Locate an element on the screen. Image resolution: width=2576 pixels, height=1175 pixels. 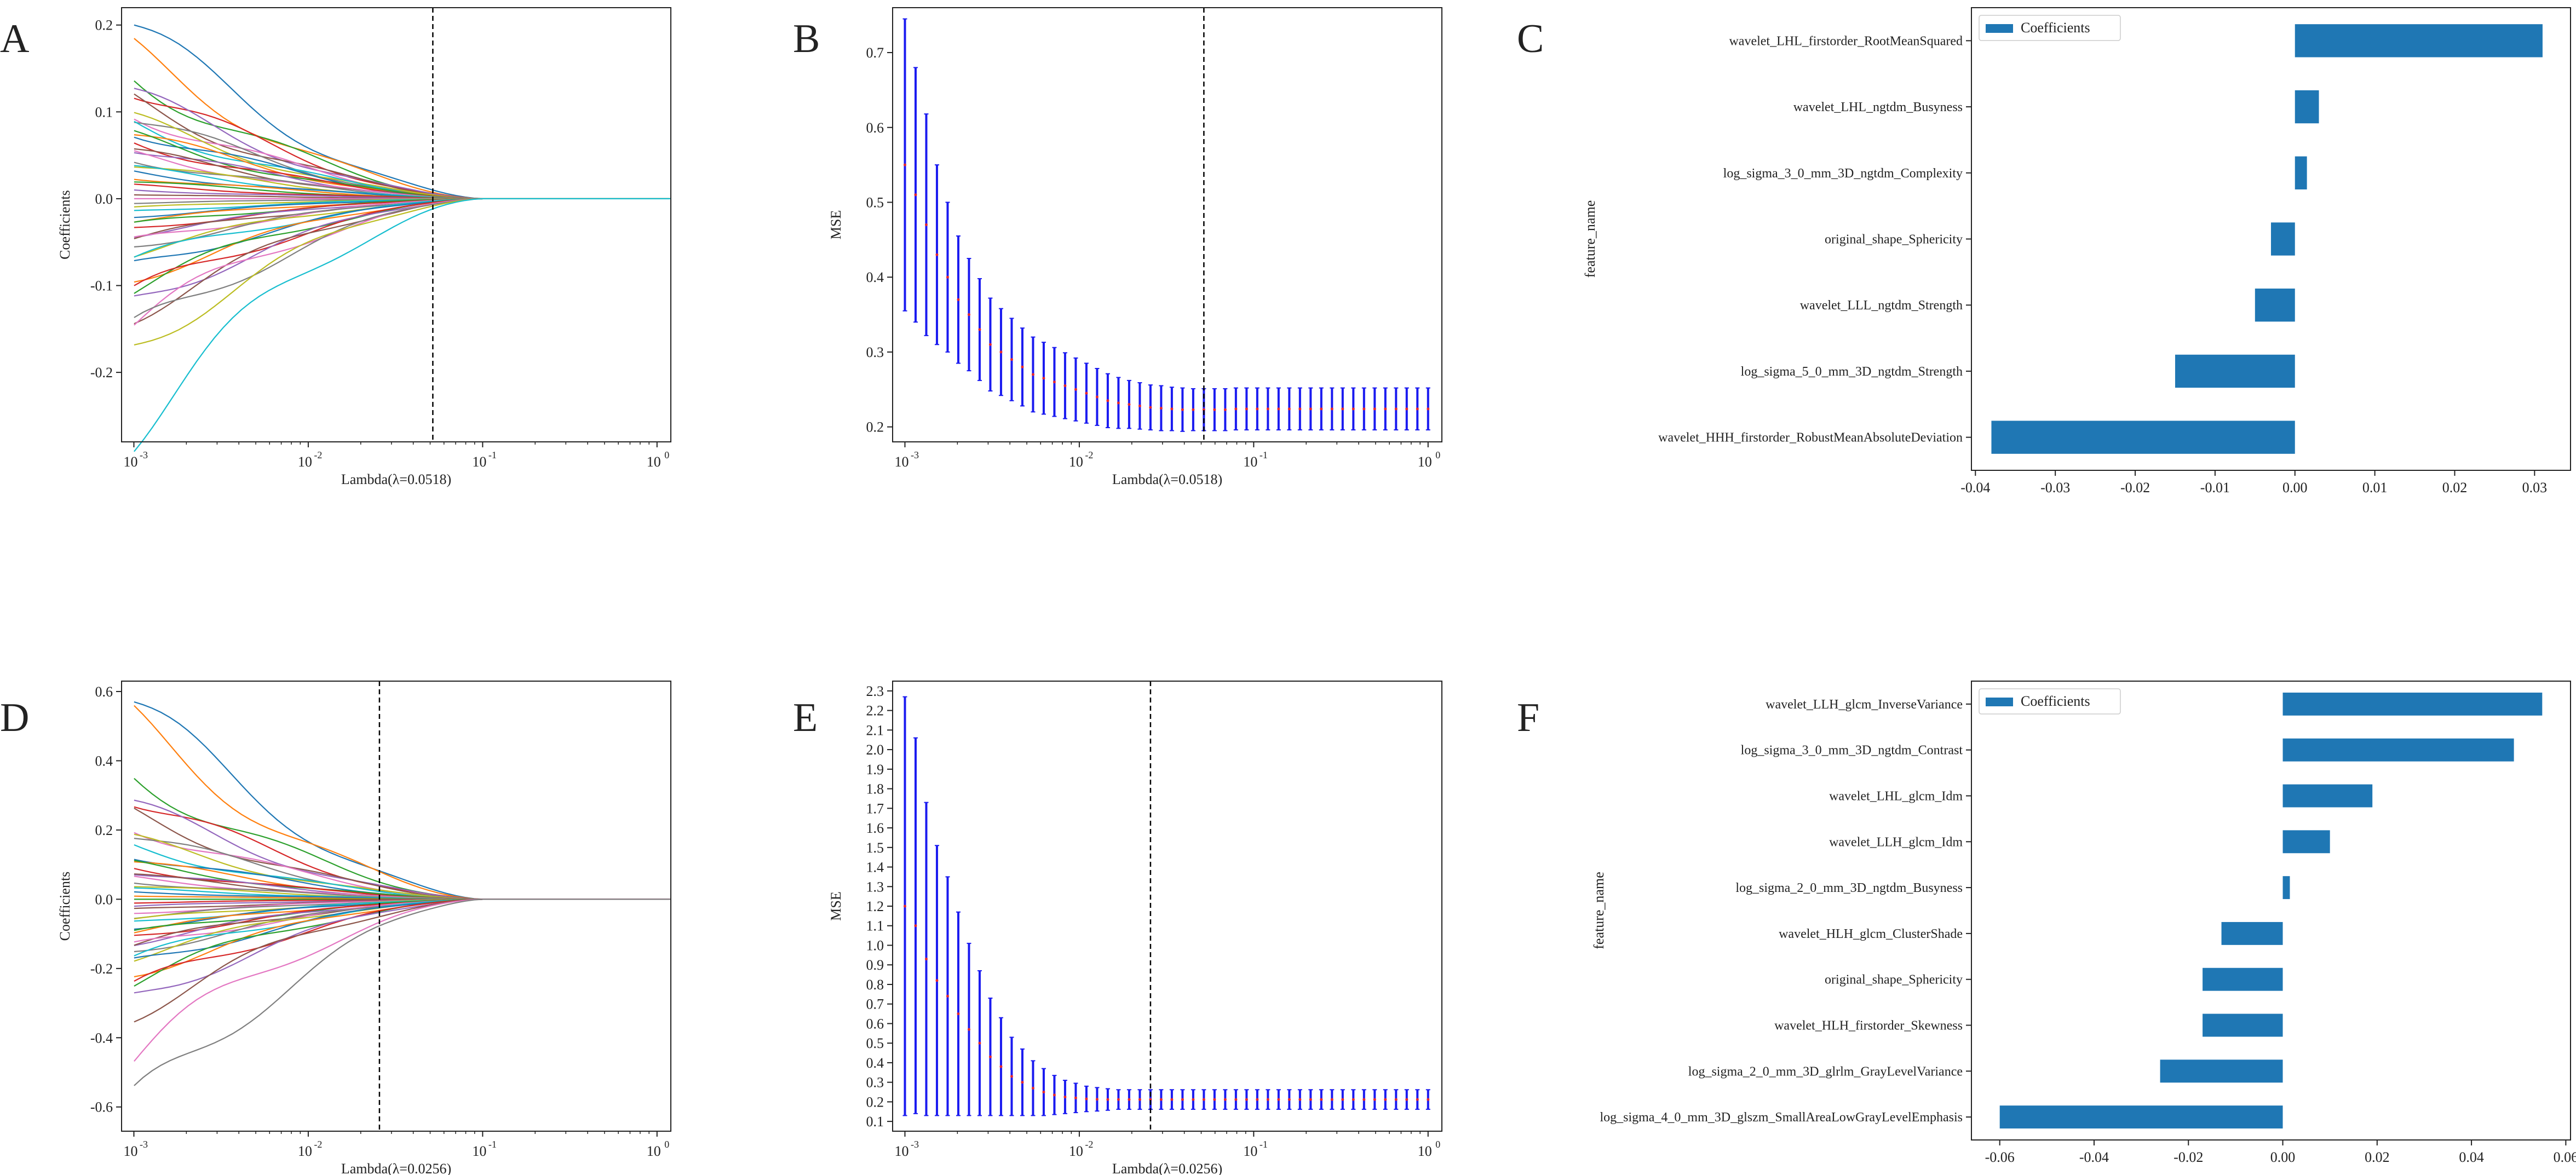
y-tick-label-D: 0.6 is located at coordinates (104, 692).